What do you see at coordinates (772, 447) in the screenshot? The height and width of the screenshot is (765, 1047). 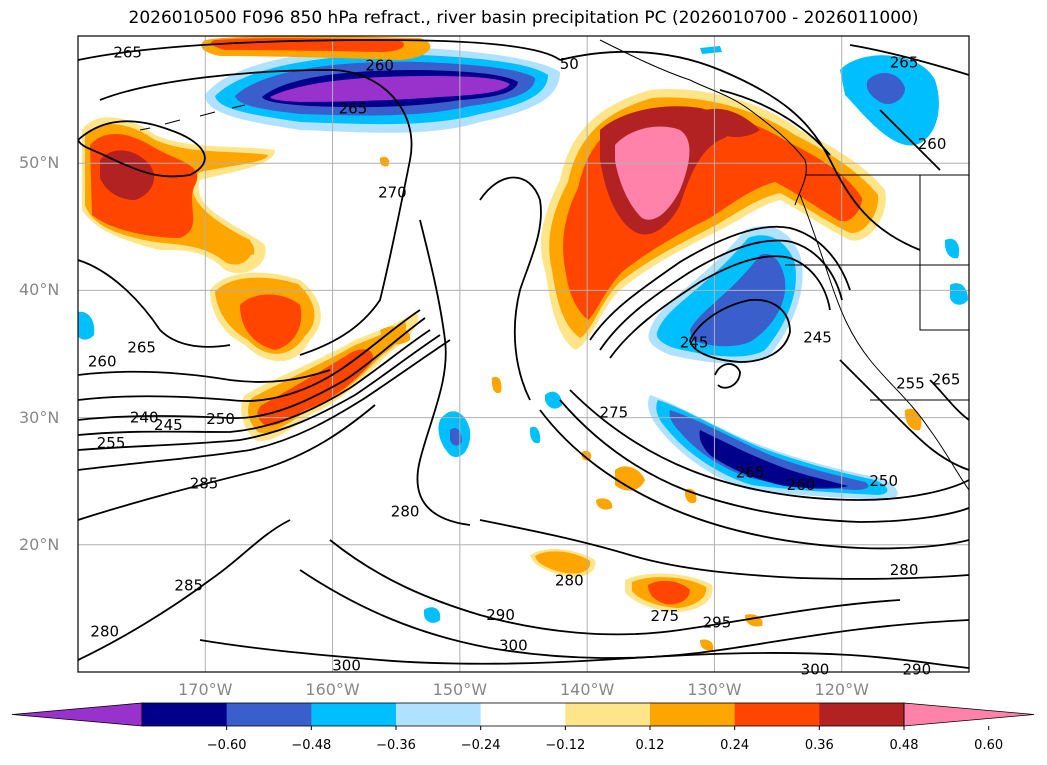 I see `shade-cyan-band` at bounding box center [772, 447].